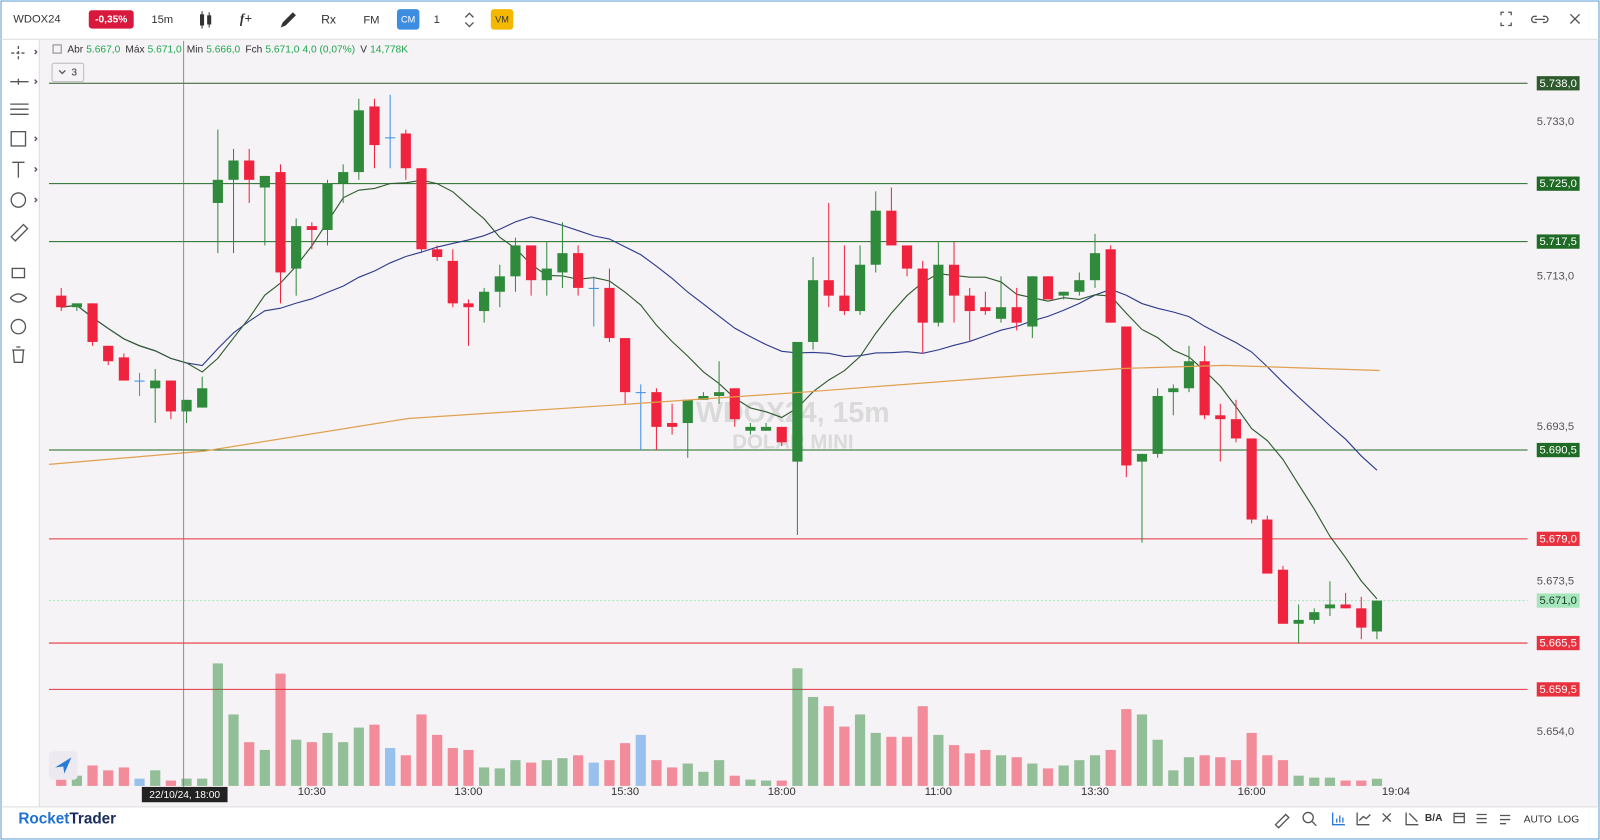 The image size is (1600, 840). Describe the element at coordinates (1538, 819) in the screenshot. I see `auto-button: AUTO` at that location.